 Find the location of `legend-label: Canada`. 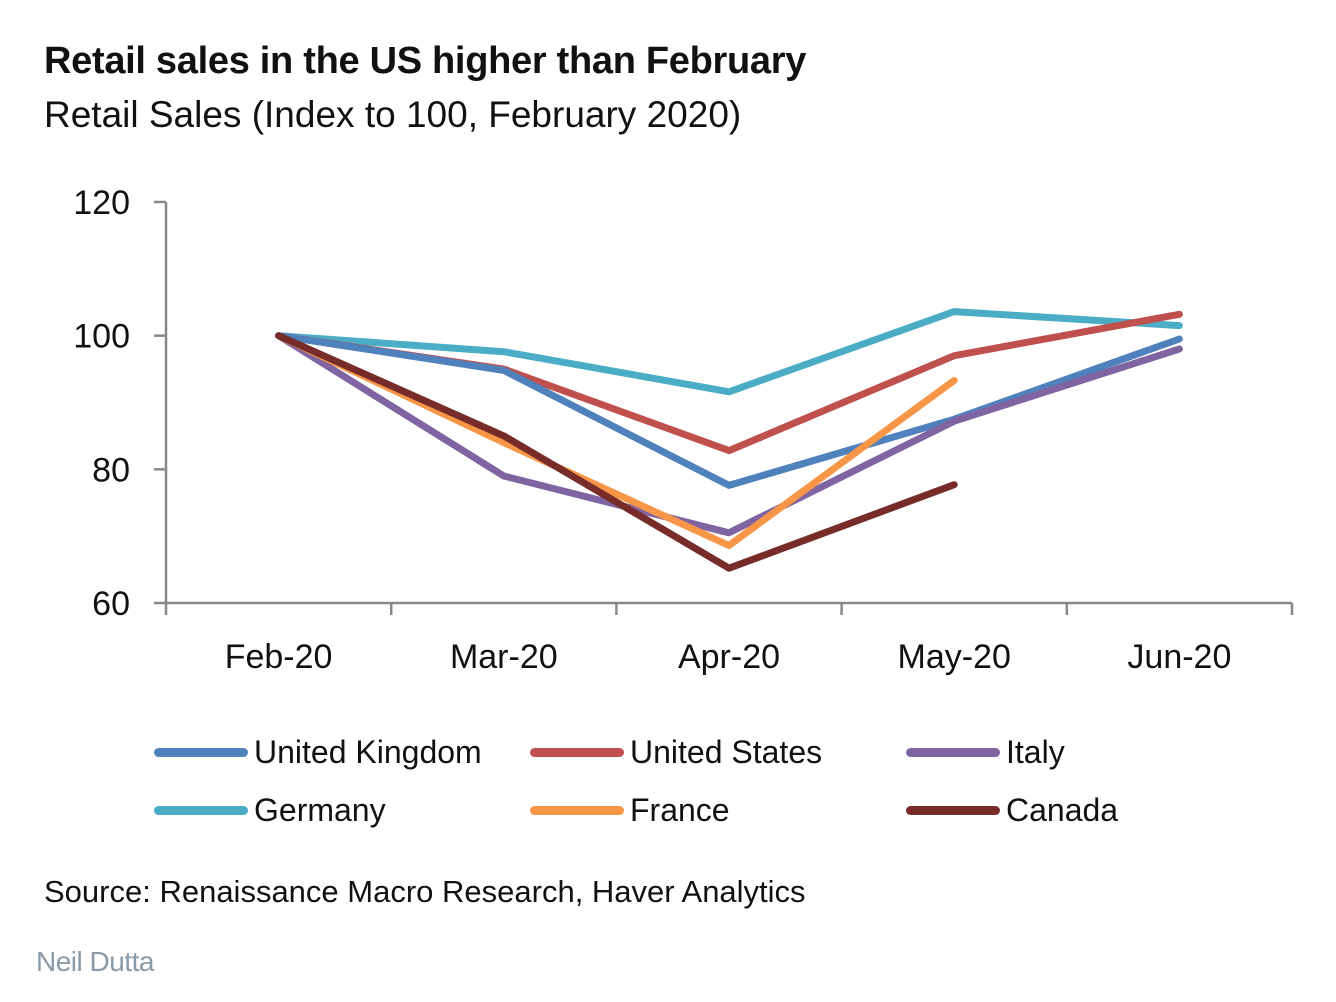

legend-label: Canada is located at coordinates (1062, 809).